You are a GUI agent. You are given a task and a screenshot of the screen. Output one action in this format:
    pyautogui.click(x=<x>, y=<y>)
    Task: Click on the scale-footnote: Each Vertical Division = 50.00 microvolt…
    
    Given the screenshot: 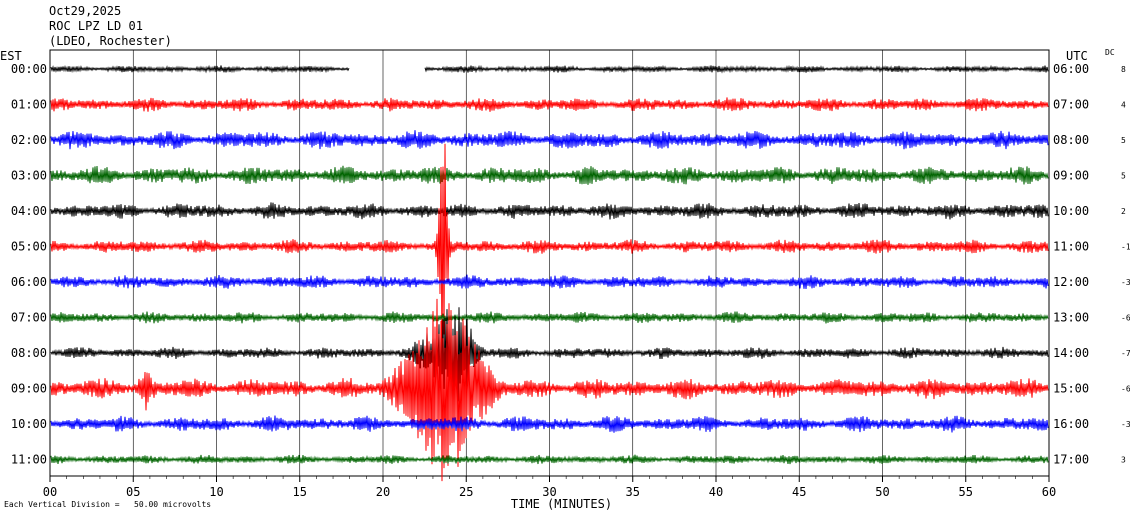 What is the action you would take?
    pyautogui.click(x=108, y=504)
    